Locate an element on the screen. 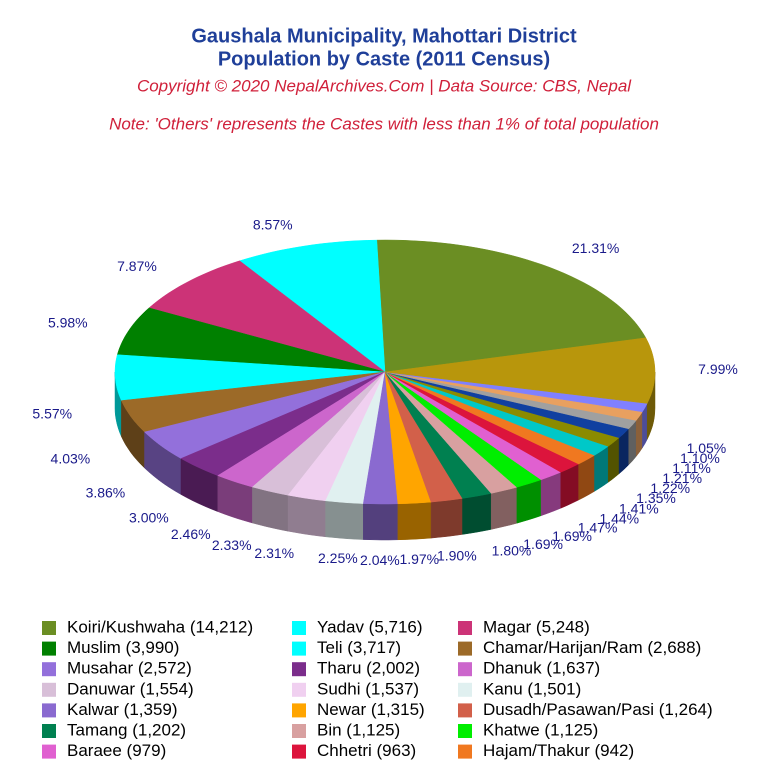 The image size is (768, 768). legend-label: Kanu (1,501) is located at coordinates (532, 688).